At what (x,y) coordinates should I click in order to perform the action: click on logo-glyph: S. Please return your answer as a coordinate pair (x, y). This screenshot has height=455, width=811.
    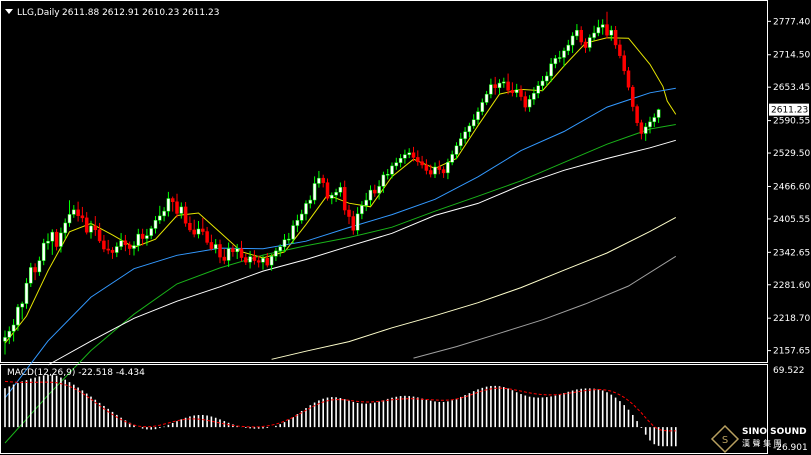
    Looking at the image, I should click on (725, 440).